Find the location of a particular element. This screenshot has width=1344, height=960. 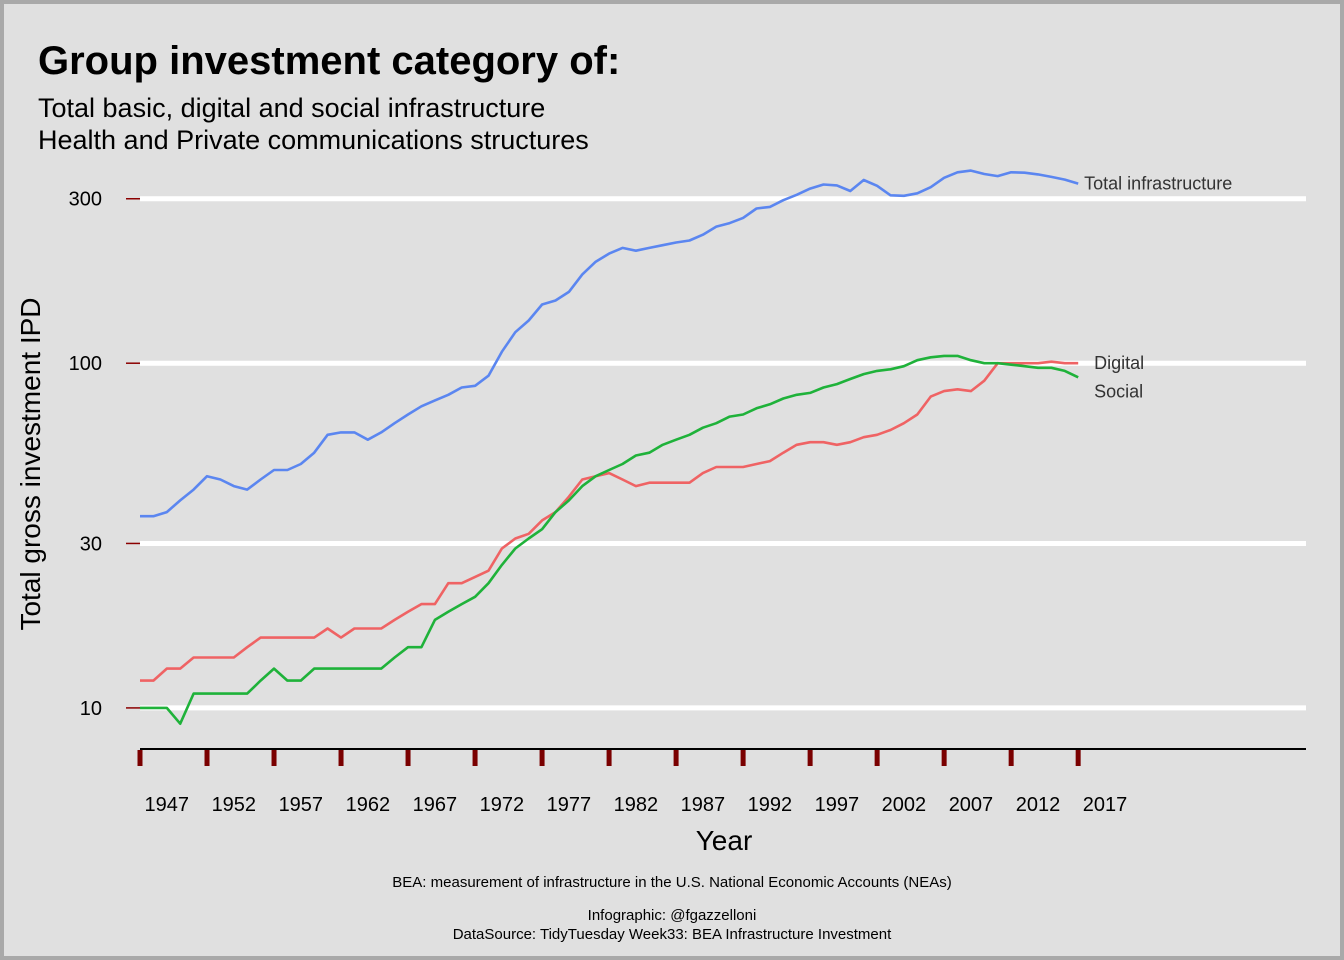

x-tick-mark-1990 is located at coordinates (743, 758).